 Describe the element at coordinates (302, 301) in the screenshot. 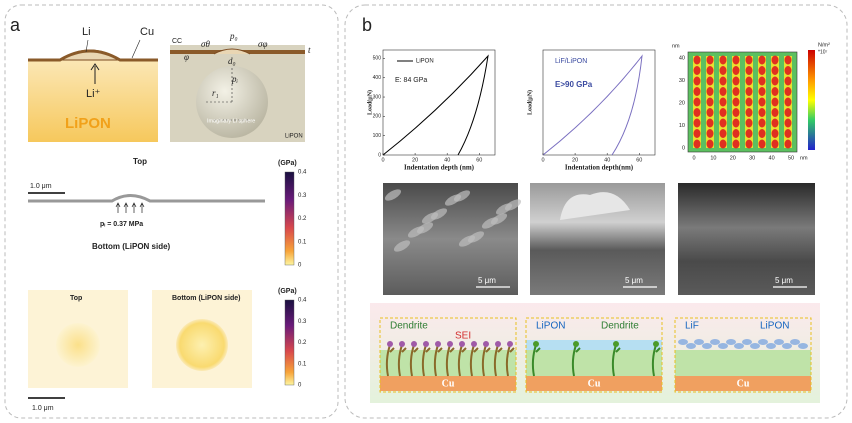

I see `colorbar-tick: 0.4` at that location.